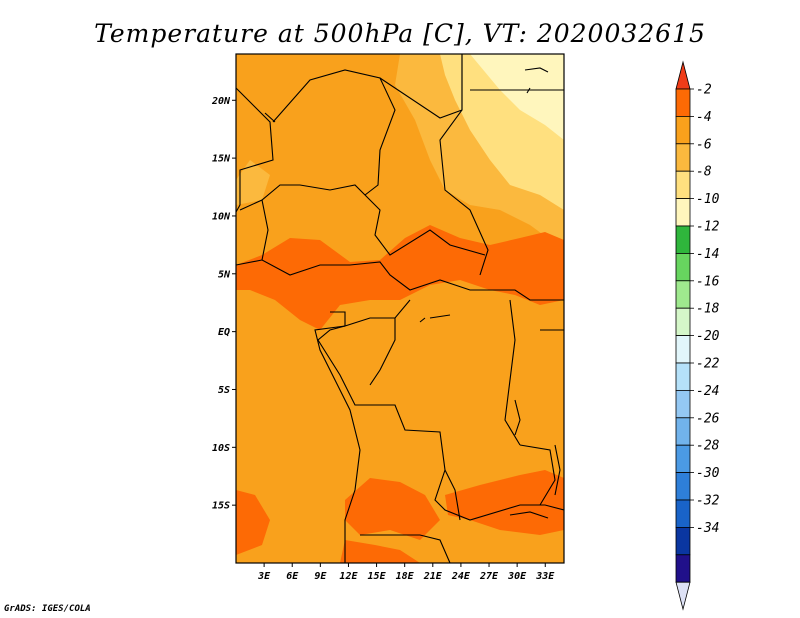 The image size is (800, 618). What do you see at coordinates (348, 576) in the screenshot?
I see `x-tick-label: 12E` at bounding box center [348, 576].